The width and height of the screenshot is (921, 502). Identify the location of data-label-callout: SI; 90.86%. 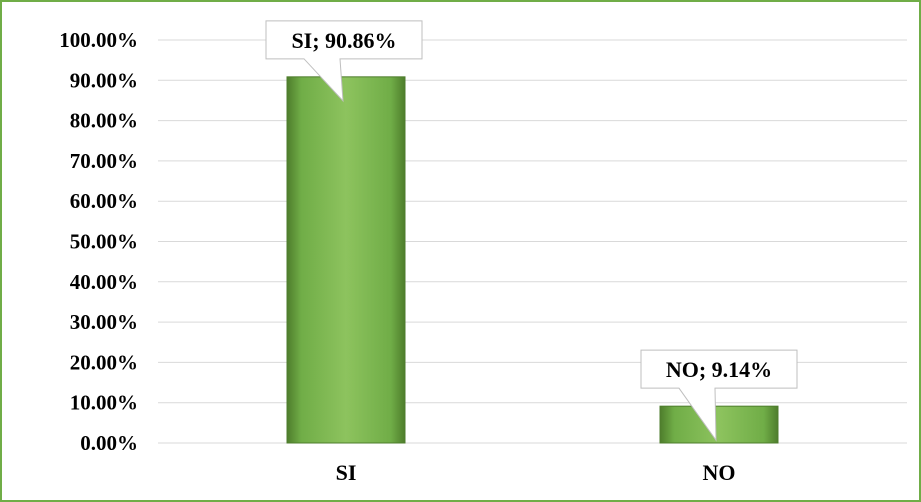
(344, 61).